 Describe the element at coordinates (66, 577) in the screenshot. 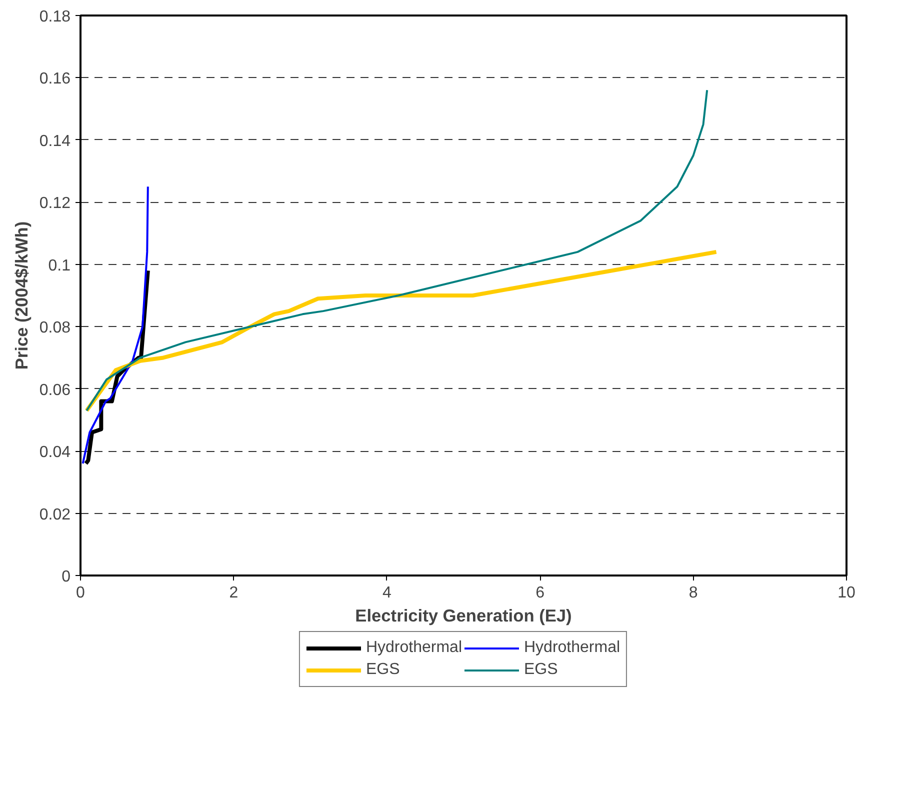

I see `y-tick-label: 0` at that location.